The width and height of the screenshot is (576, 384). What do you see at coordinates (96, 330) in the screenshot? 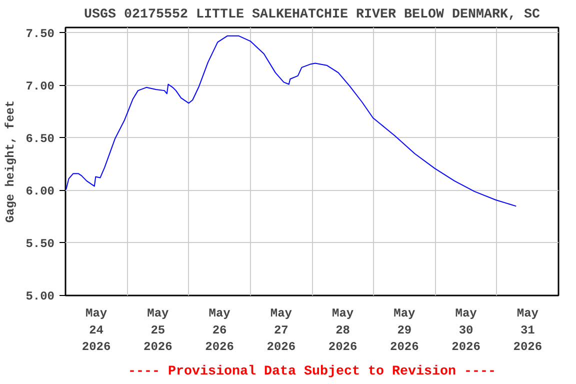
I see `x-tick-label: May 24 2026` at bounding box center [96, 330].